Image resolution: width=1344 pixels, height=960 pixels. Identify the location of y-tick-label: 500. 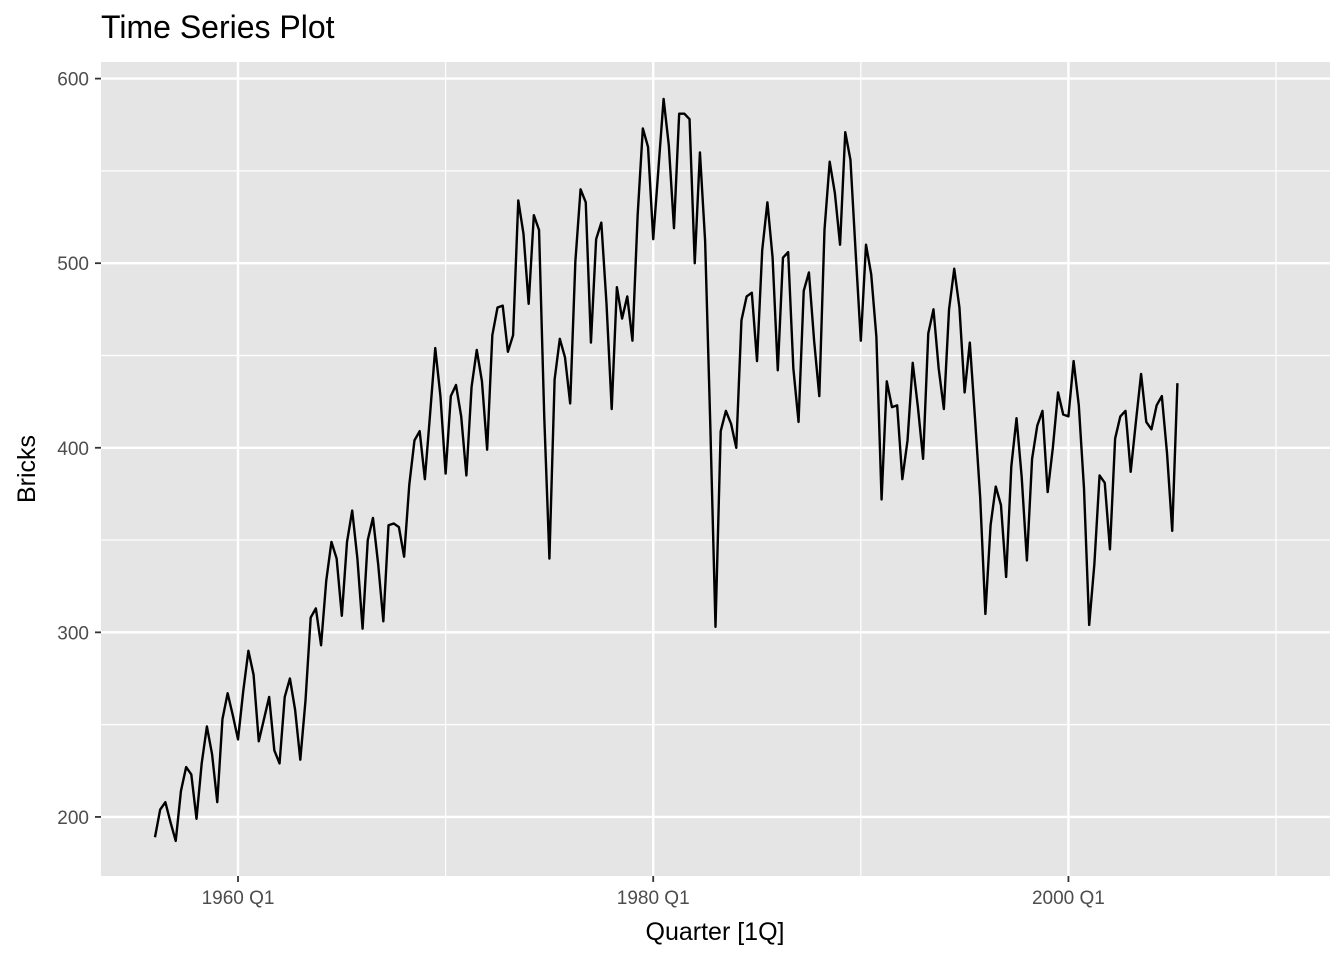
(73, 264).